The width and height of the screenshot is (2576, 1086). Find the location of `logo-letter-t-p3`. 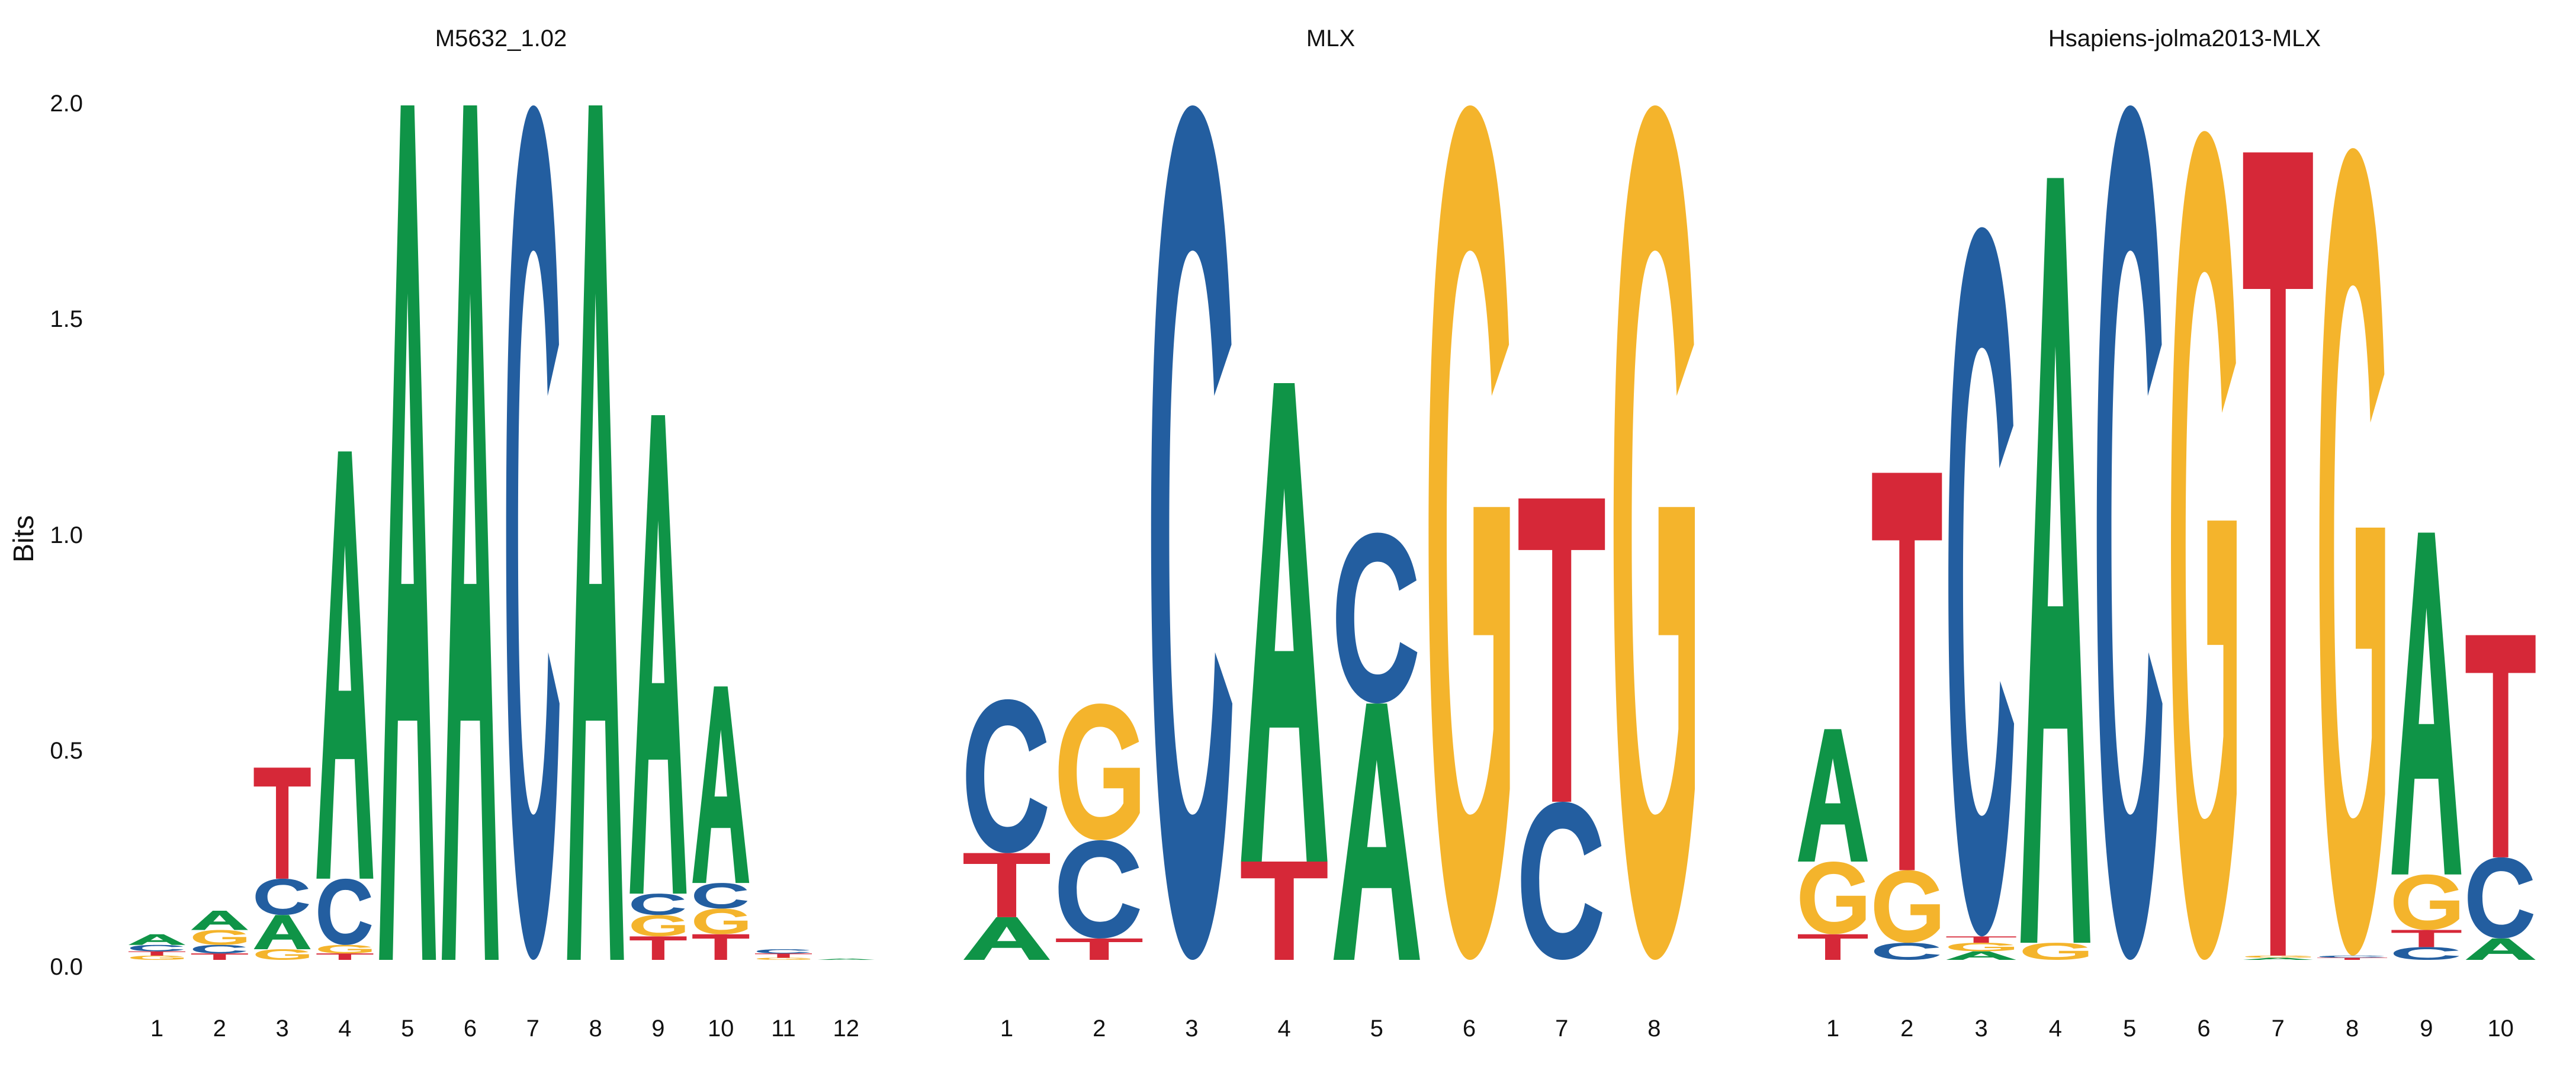

logo-letter-t-p3 is located at coordinates (1981, 939).